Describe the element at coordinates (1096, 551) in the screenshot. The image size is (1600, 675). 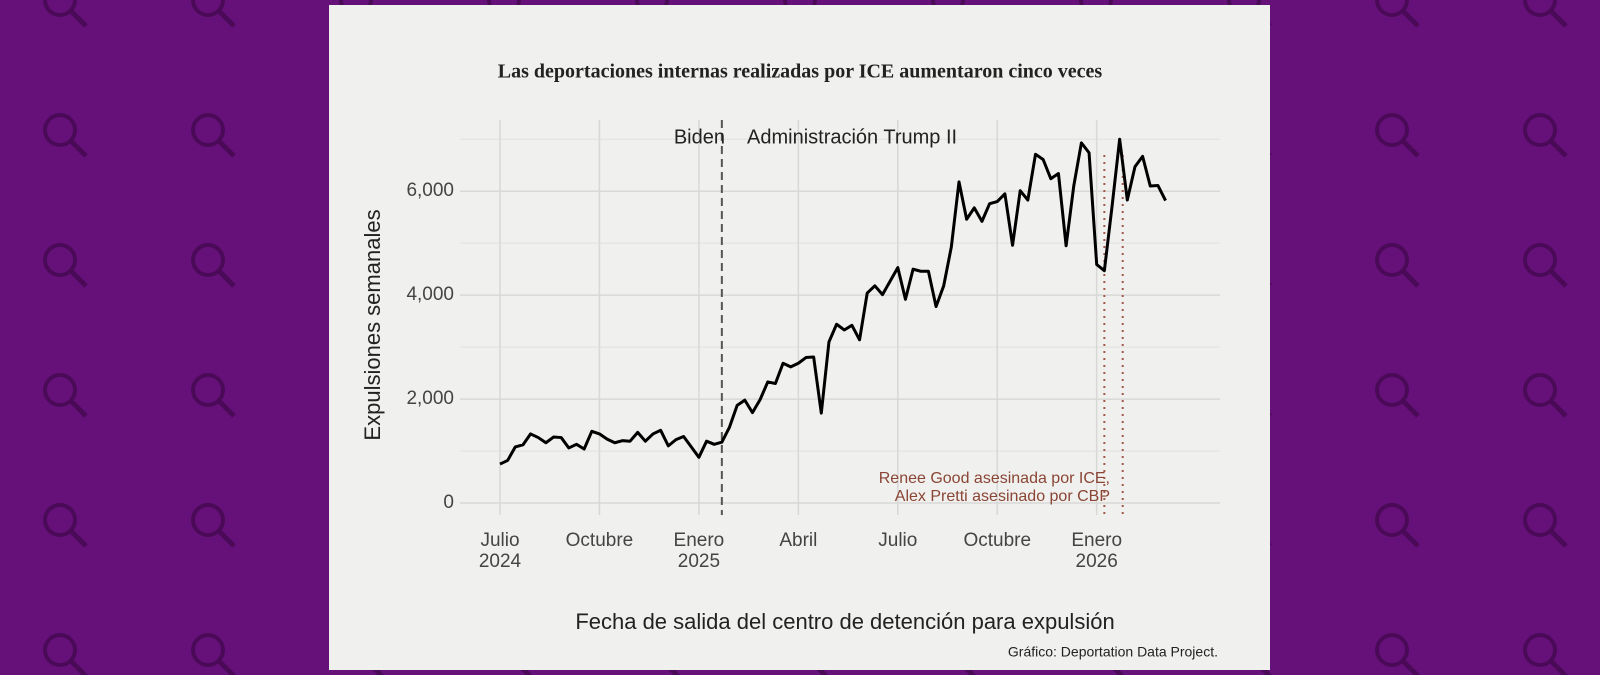
I see `x-tick-label: Enero 2026` at that location.